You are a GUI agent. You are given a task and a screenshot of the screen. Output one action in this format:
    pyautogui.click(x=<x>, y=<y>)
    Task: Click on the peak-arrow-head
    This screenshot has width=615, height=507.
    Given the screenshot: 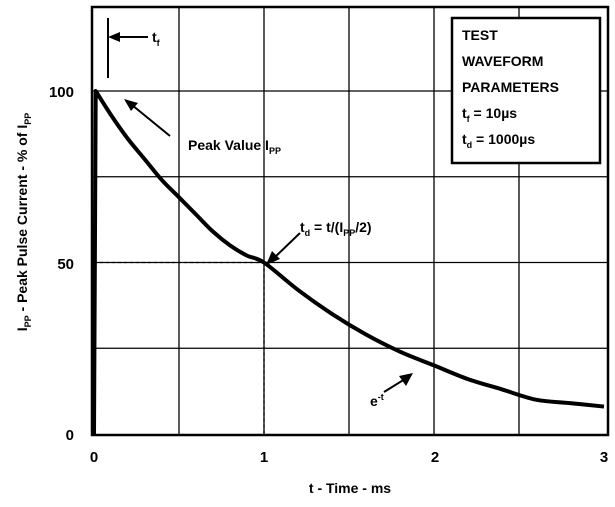 What is the action you would take?
    pyautogui.click(x=131, y=105)
    